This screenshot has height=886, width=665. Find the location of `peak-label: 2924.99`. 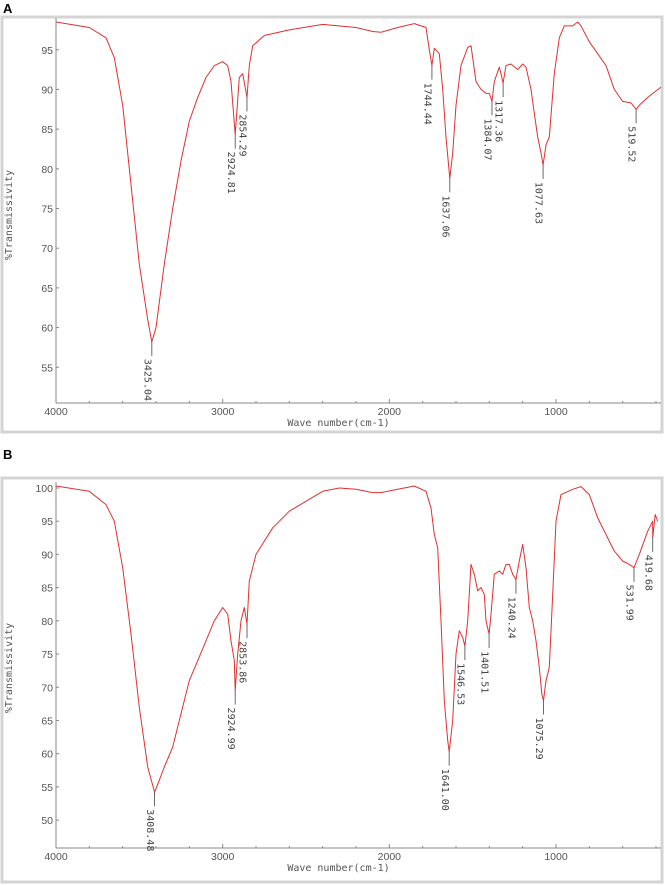

peak-label: 2924.99 is located at coordinates (230, 729).